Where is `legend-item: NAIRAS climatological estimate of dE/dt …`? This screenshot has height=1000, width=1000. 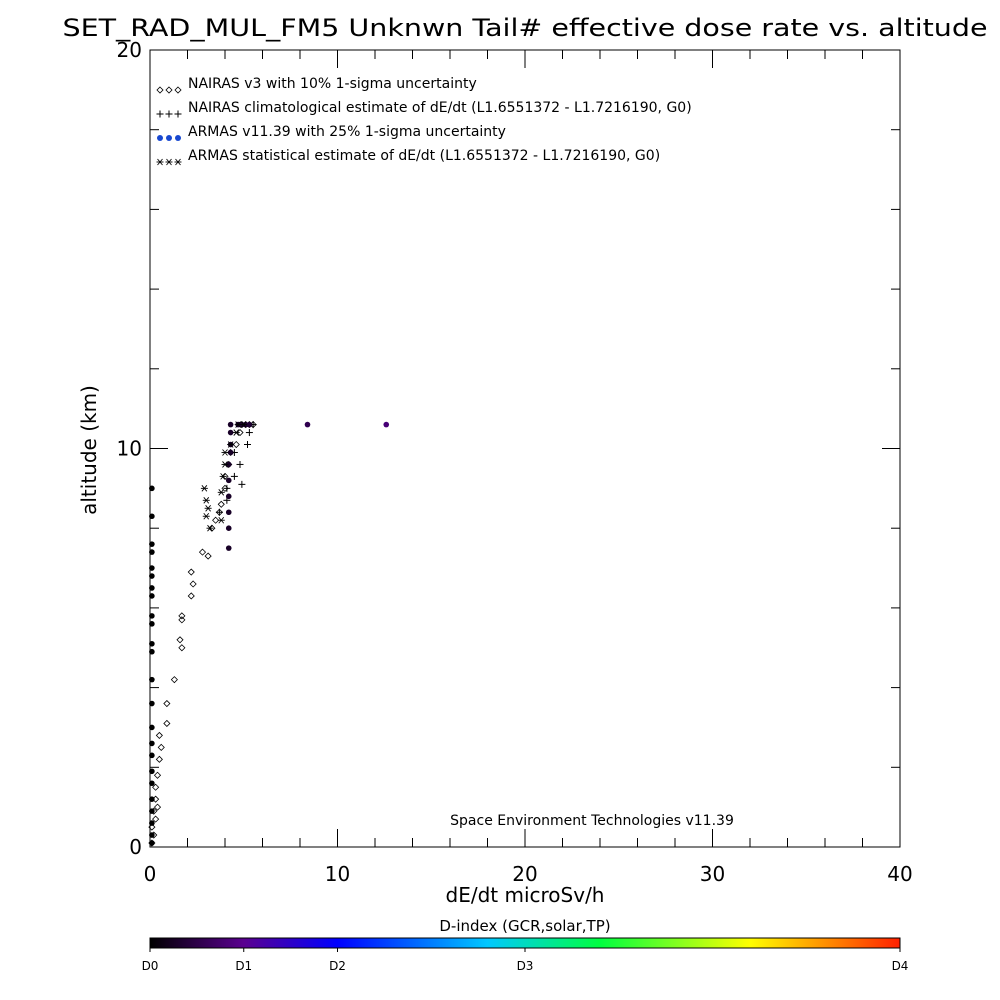
legend-item: NAIRAS climatological estimate of dE/dt … is located at coordinates (424, 109).